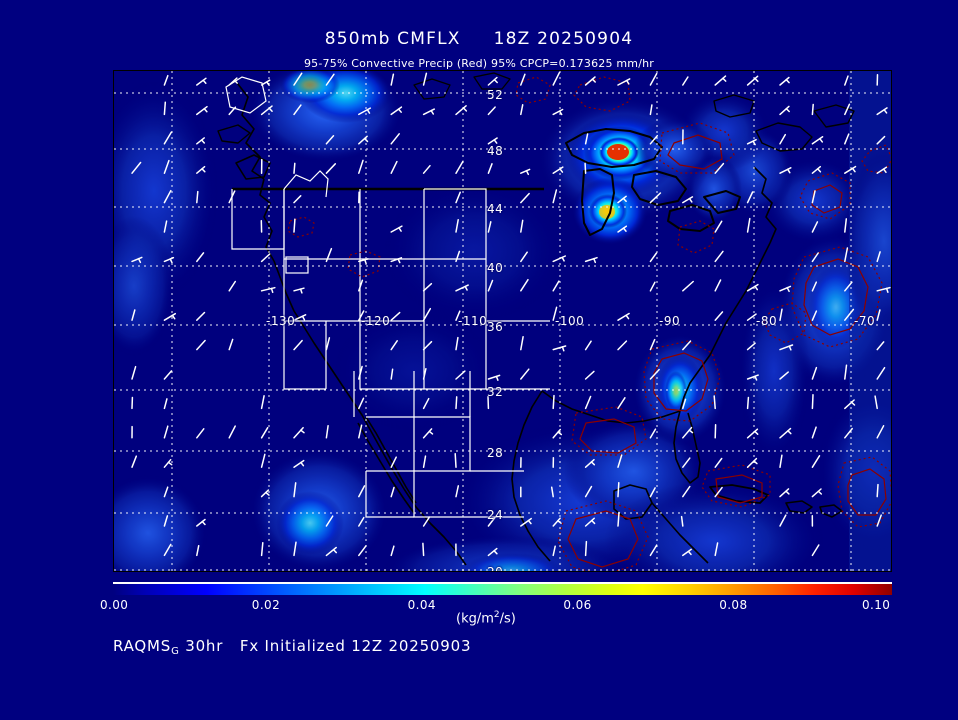 This screenshot has width=958, height=720. What do you see at coordinates (865, 321) in the screenshot?
I see `longitude-tick-label: -70` at bounding box center [865, 321].